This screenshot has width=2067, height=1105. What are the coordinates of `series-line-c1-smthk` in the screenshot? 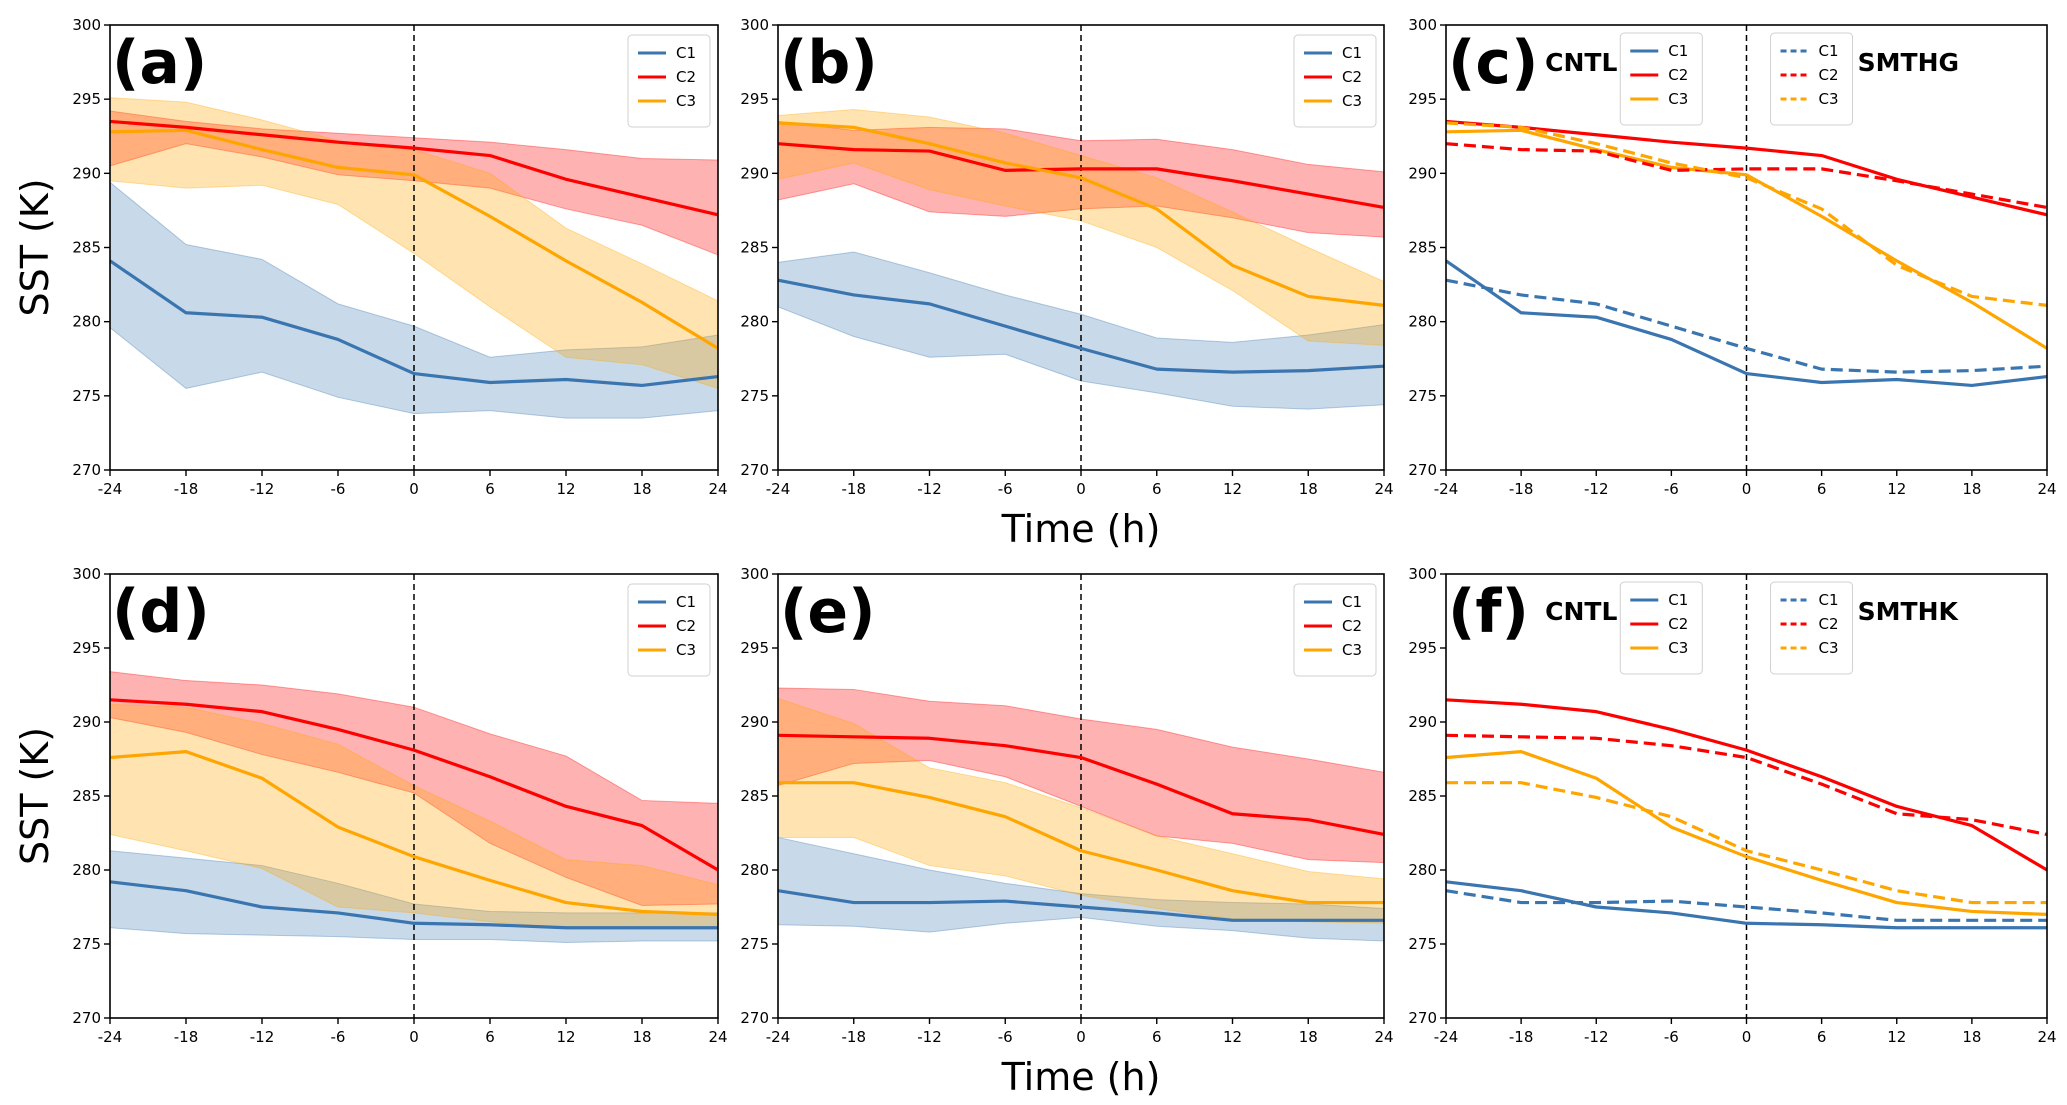 It's located at (1746, 905).